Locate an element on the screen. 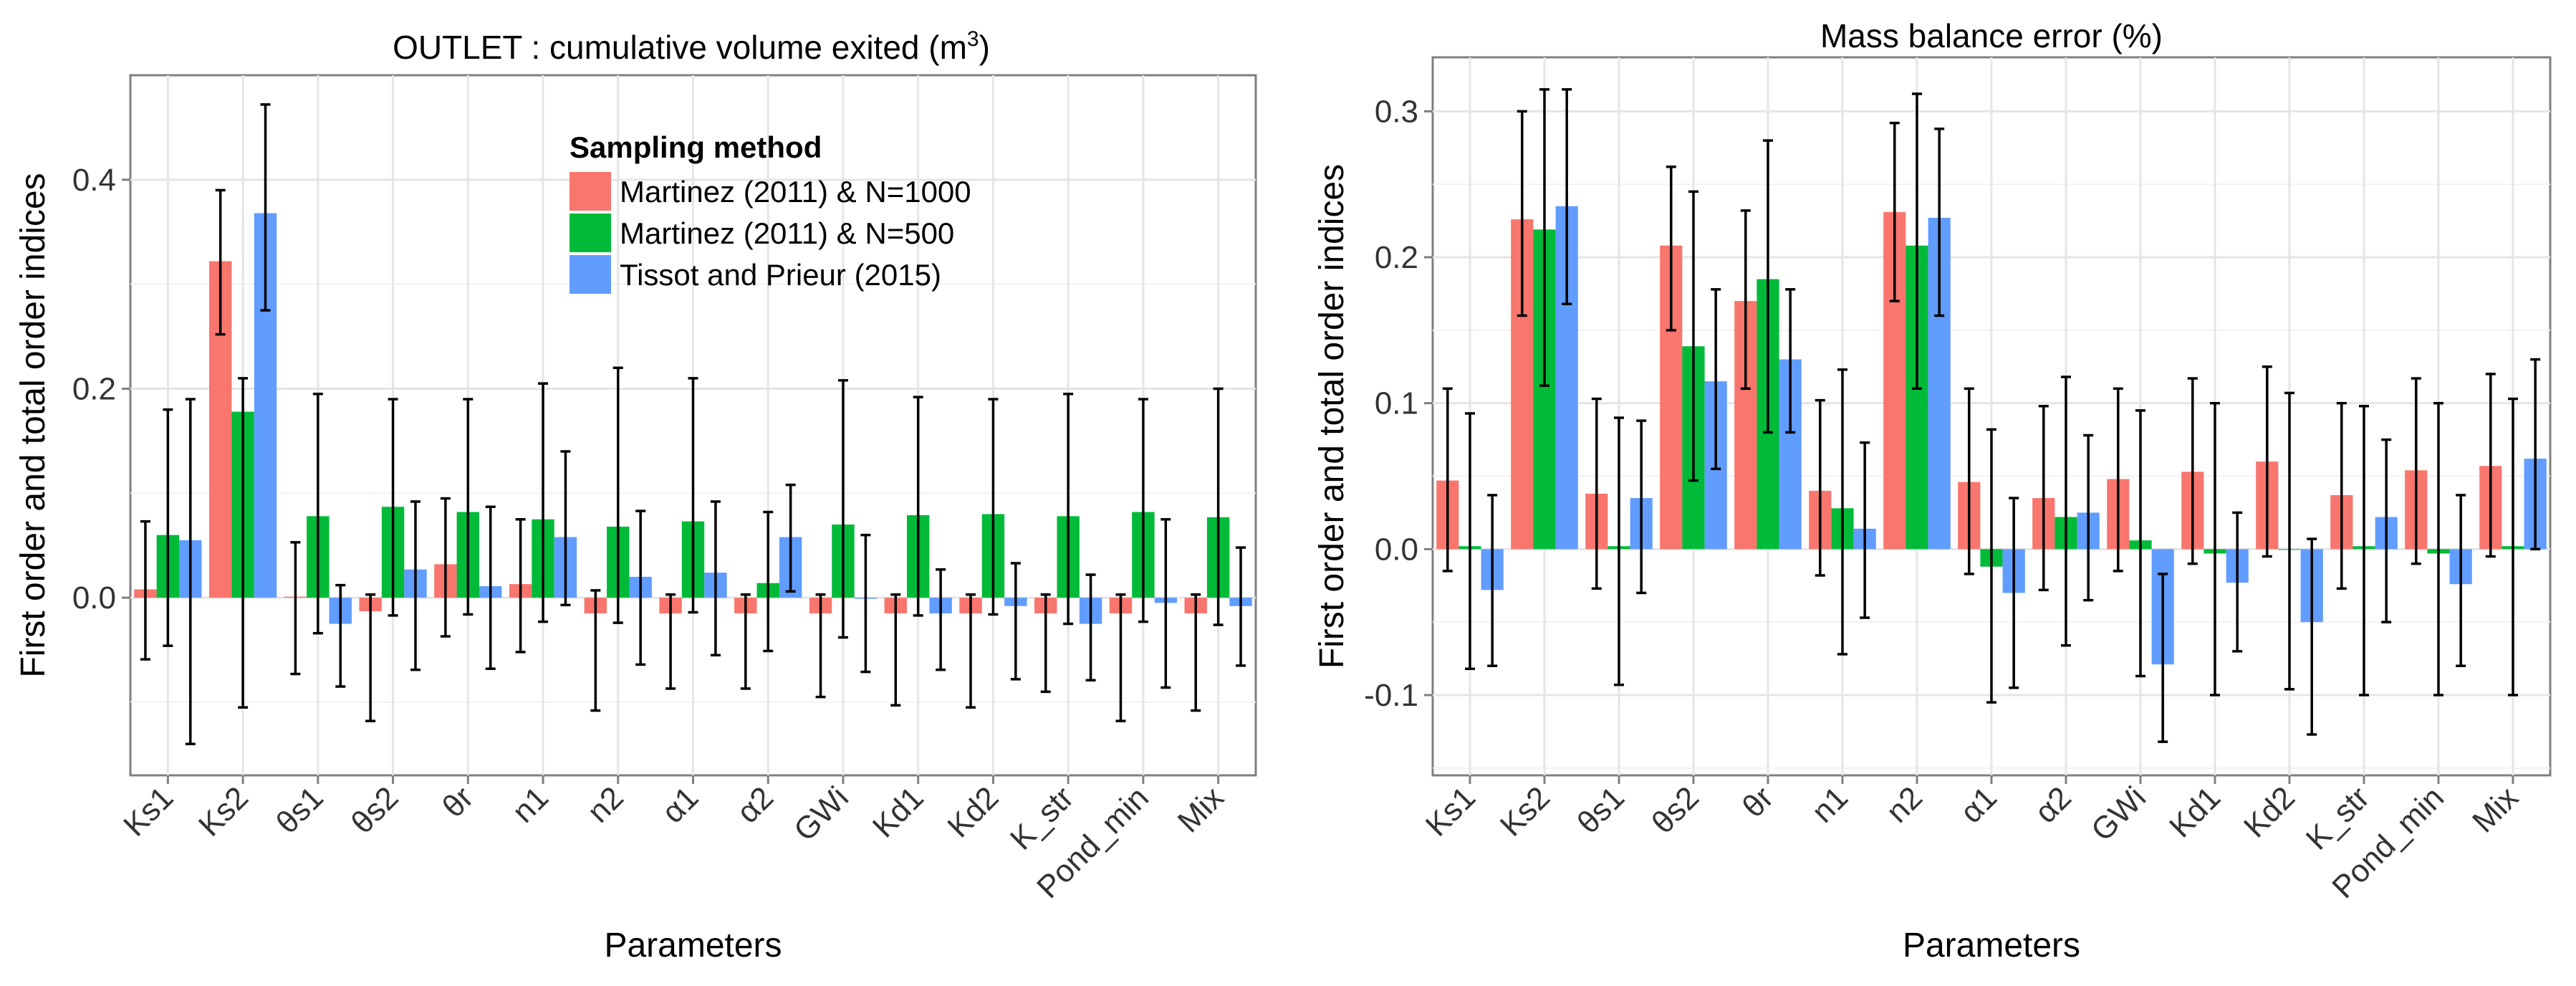 The height and width of the screenshot is (986, 2576). chart-title: Mass balance error (%) is located at coordinates (1992, 35).